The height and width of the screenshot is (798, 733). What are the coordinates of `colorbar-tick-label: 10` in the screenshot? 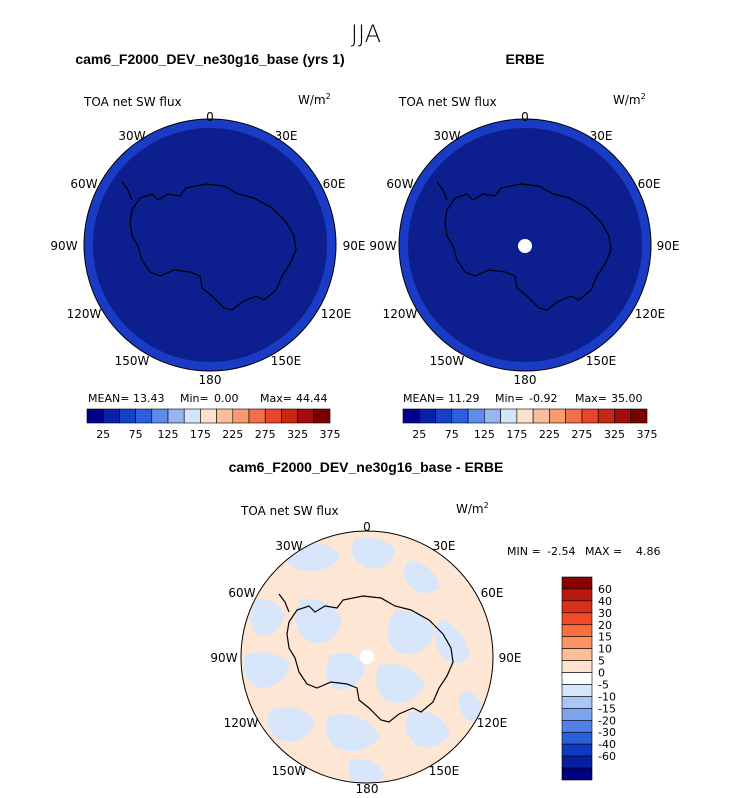 It's located at (605, 649).